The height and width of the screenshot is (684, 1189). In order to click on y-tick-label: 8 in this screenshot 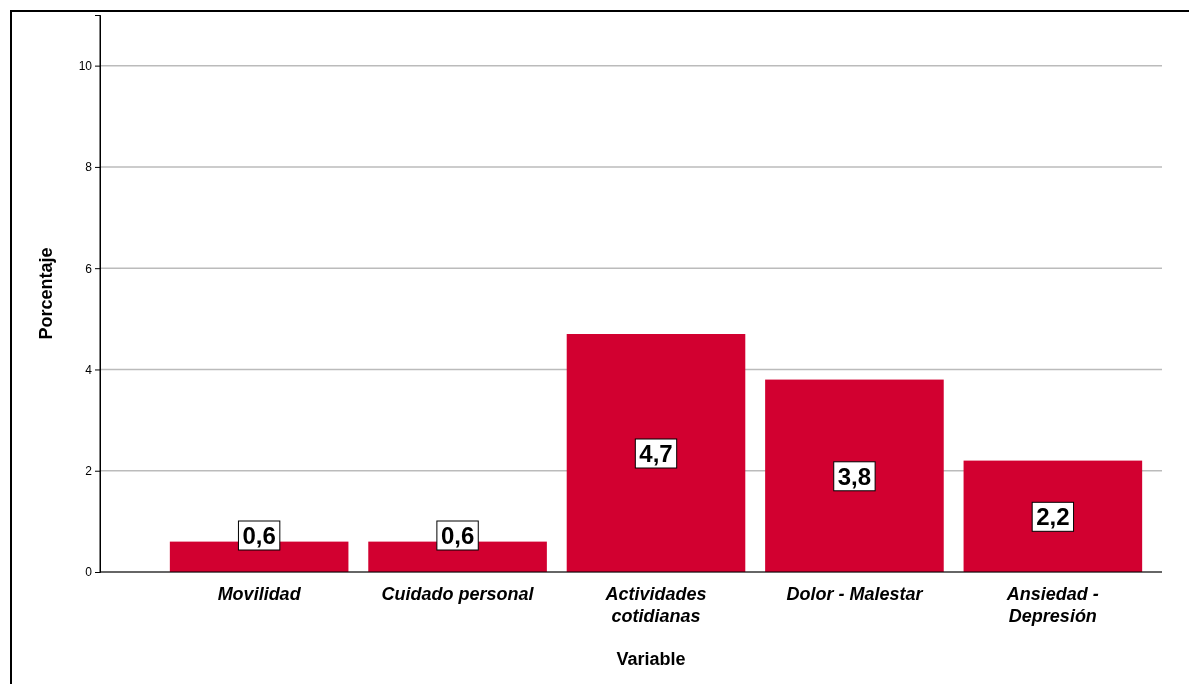, I will do `click(89, 167)`.